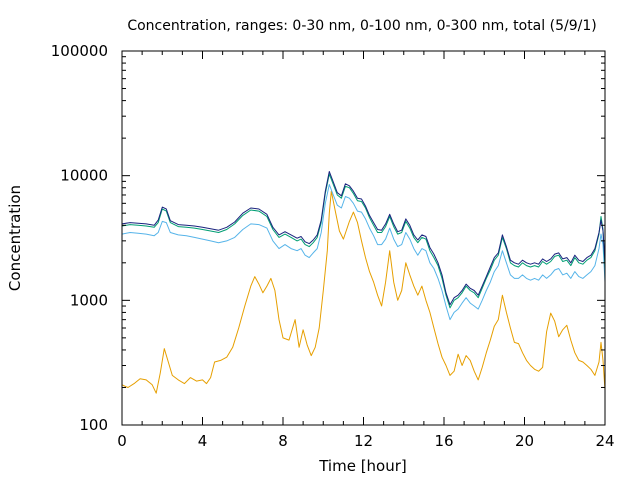 The height and width of the screenshot is (480, 640). What do you see at coordinates (15, 238) in the screenshot?
I see `y-axis-title: Concentration` at bounding box center [15, 238].